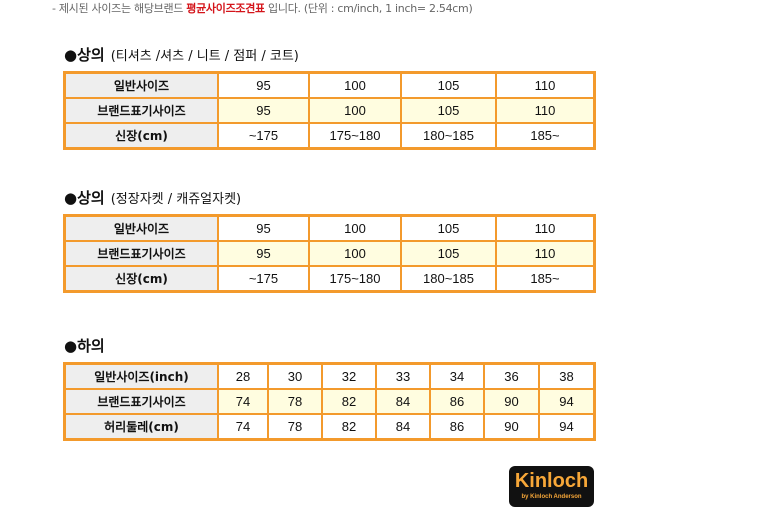  Describe the element at coordinates (181, 55) in the screenshot. I see `section-title: ●상의 (티셔츠 /셔츠 / 니트 / 점퍼 / 코트)` at that location.